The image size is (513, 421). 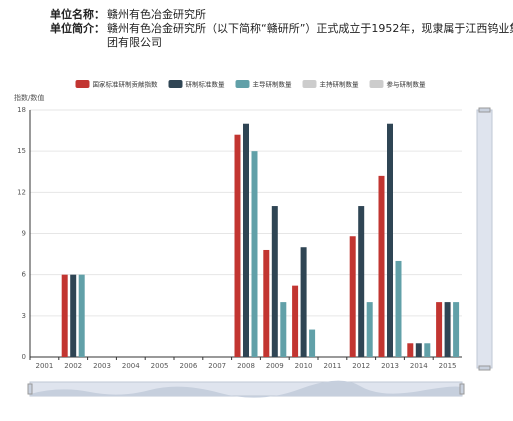 I want to click on x-tick-label: 2008, so click(x=246, y=366).